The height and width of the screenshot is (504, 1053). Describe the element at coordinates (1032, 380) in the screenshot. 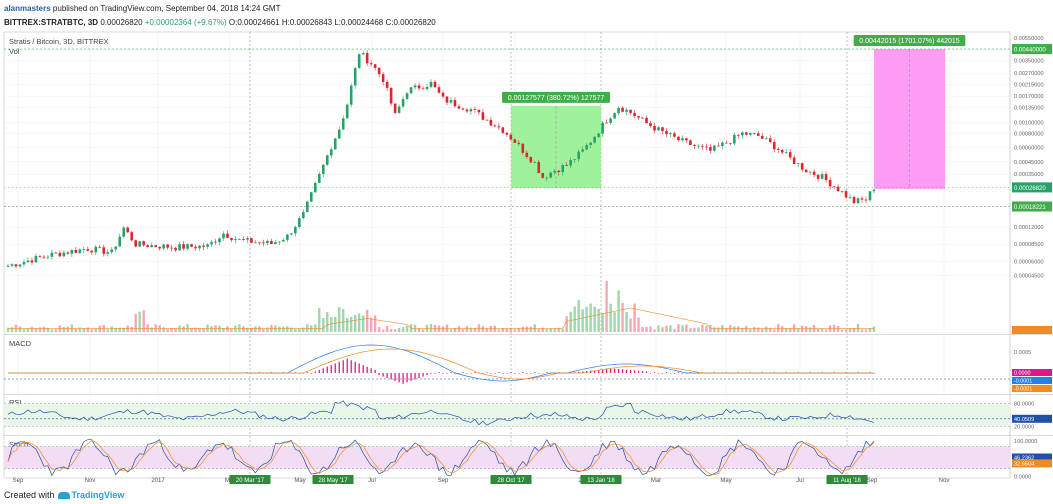

I see `macd-line-tag` at that location.